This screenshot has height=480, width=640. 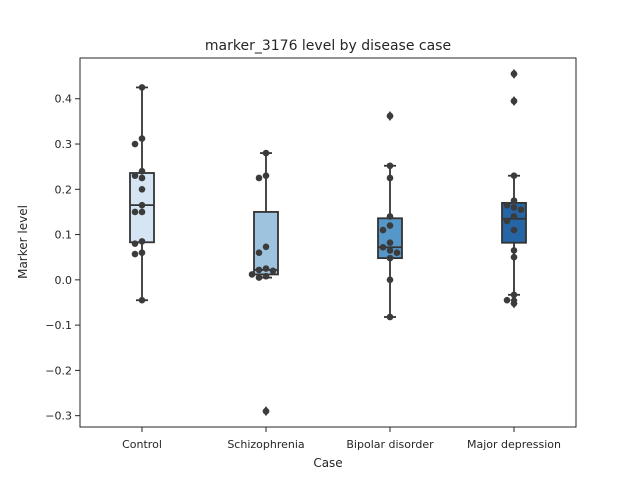 I want to click on y-tick-label: 0.1, so click(x=64, y=235).